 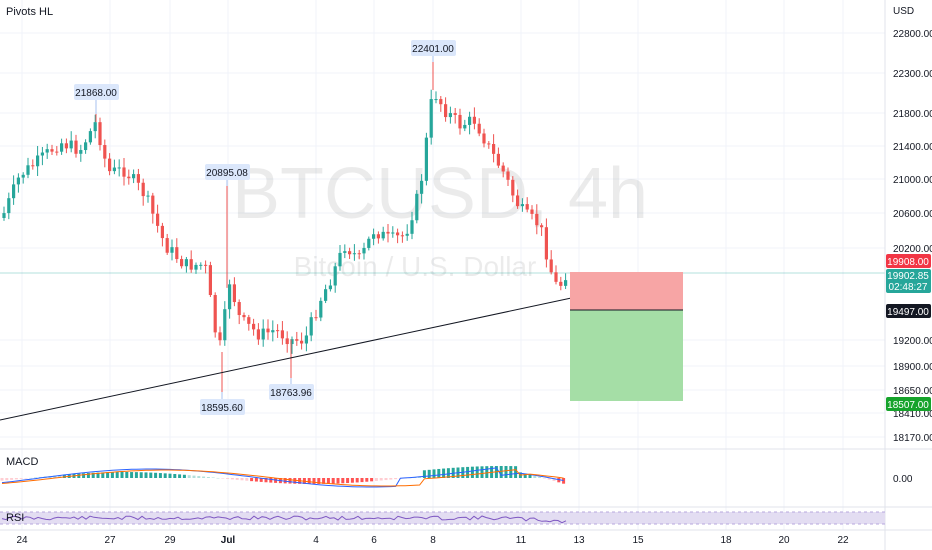 I want to click on pivot-label-low-2: 18763.96, so click(x=291, y=389).